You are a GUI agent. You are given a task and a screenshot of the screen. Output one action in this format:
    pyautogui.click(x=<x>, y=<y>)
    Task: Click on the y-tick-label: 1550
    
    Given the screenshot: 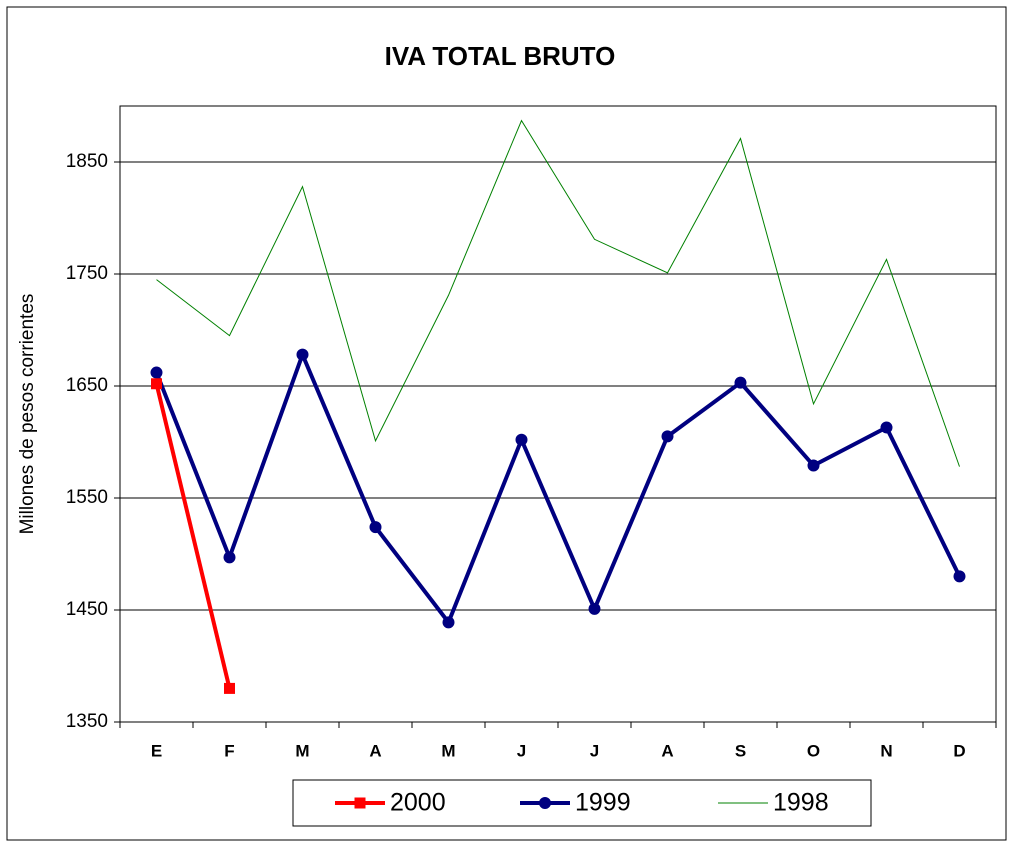 What is the action you would take?
    pyautogui.click(x=87, y=497)
    